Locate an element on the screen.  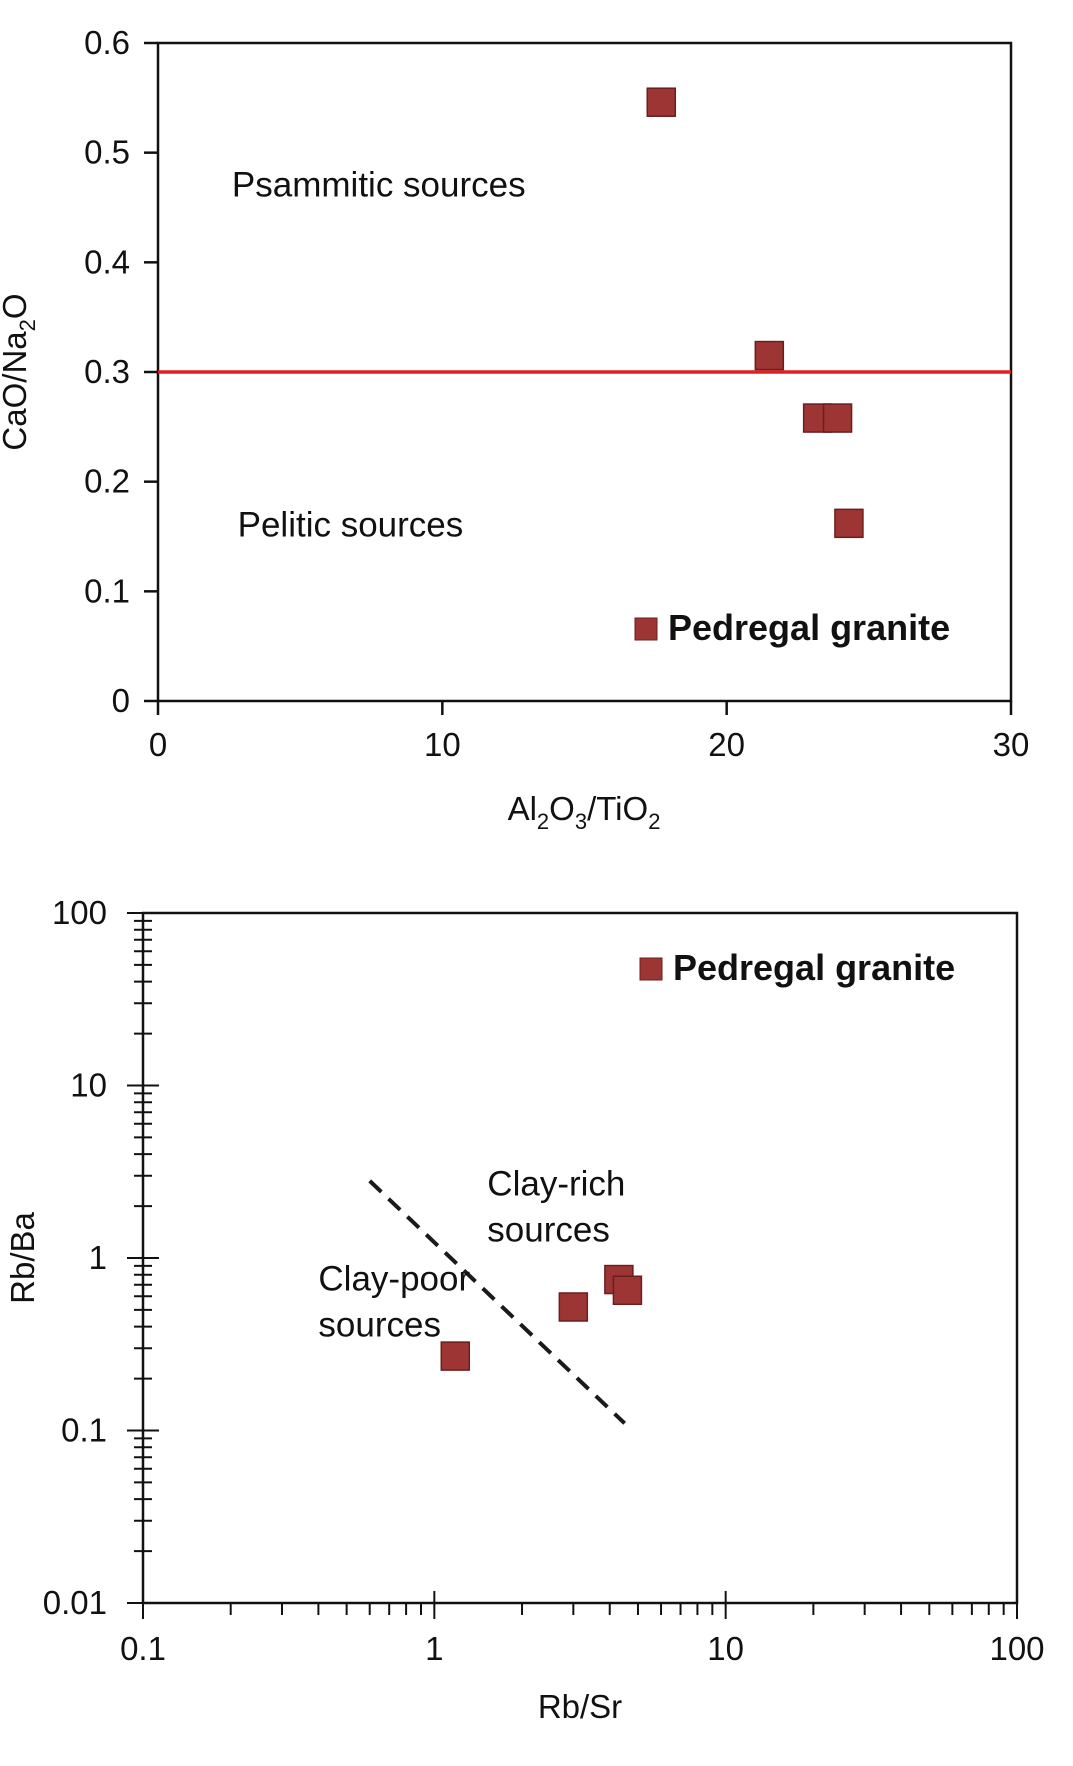
y-tick-label: 0.3 is located at coordinates (107, 371).